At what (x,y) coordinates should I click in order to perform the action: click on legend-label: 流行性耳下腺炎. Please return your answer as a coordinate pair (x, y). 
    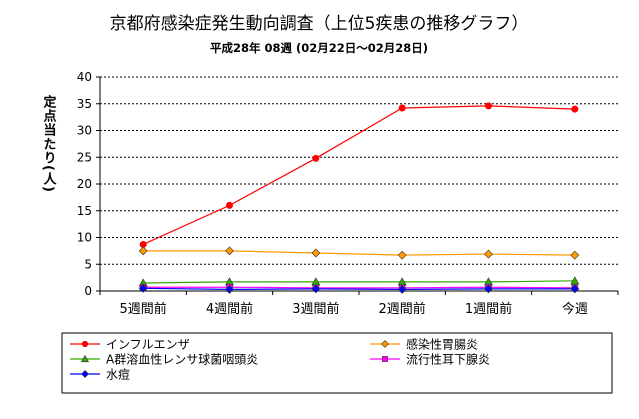
    Looking at the image, I should click on (448, 360).